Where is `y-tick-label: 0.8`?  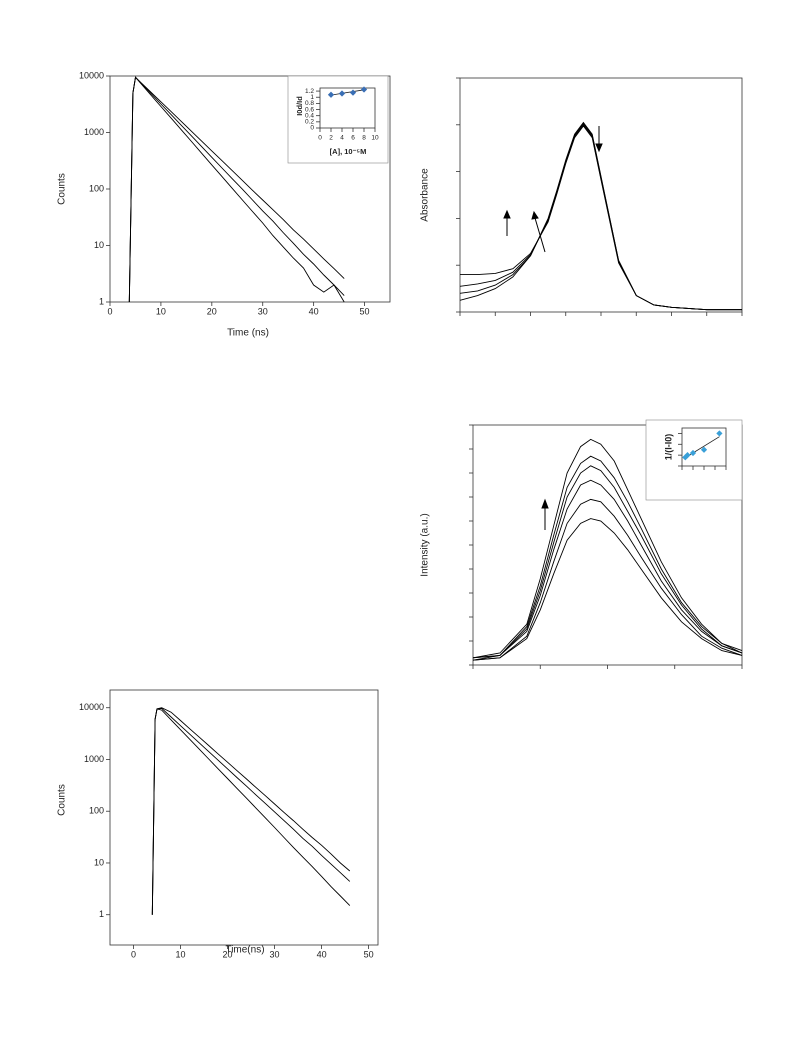
y-tick-label: 0.8 is located at coordinates (309, 103).